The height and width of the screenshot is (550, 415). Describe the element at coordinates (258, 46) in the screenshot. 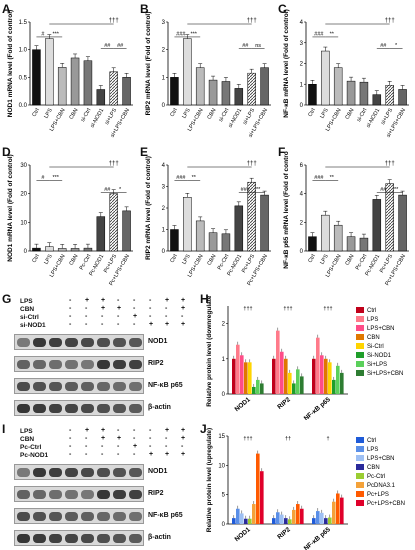

I see `sig-mark: ns` at that location.